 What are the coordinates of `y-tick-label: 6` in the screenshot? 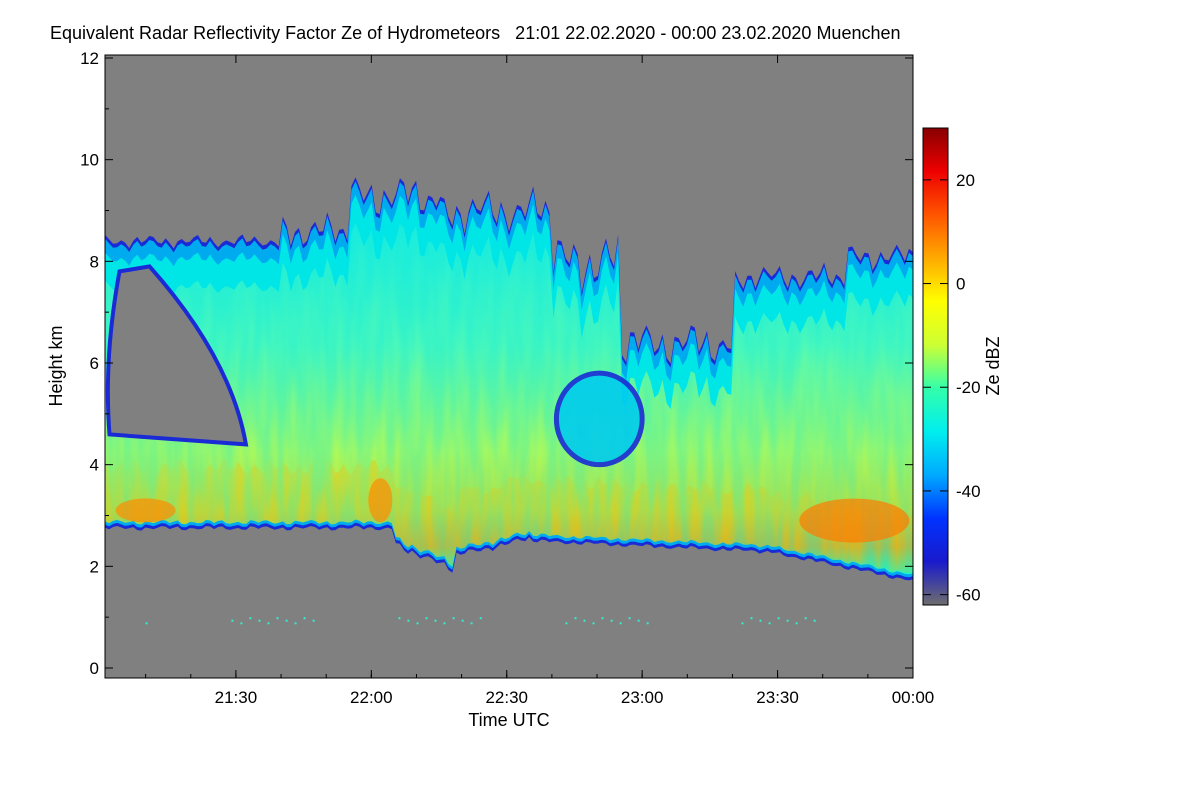 It's located at (94, 363).